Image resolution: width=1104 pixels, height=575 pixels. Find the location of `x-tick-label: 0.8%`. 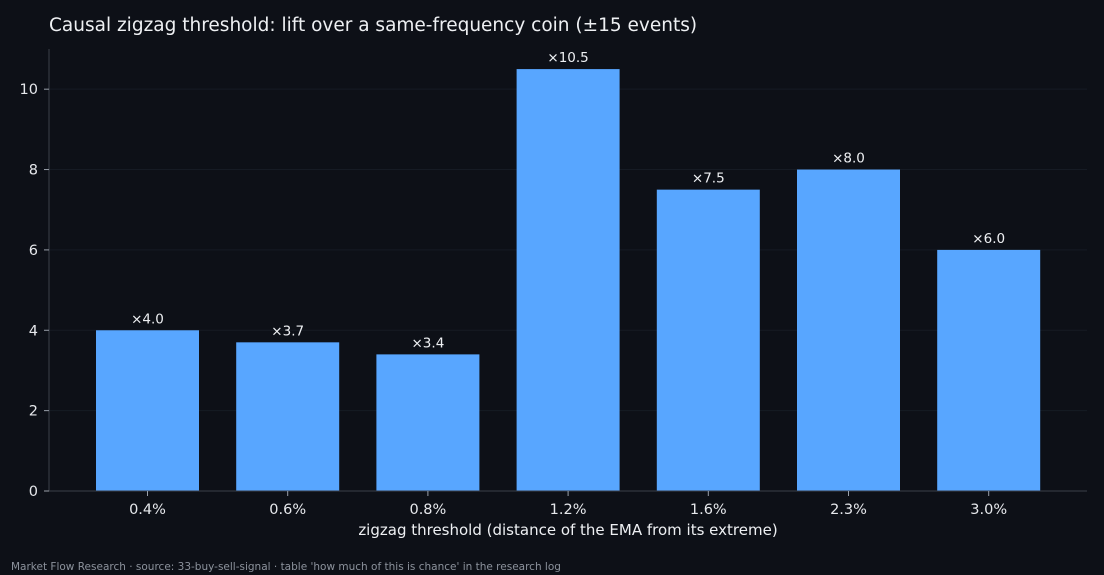

x-tick-label: 0.8% is located at coordinates (427, 510).